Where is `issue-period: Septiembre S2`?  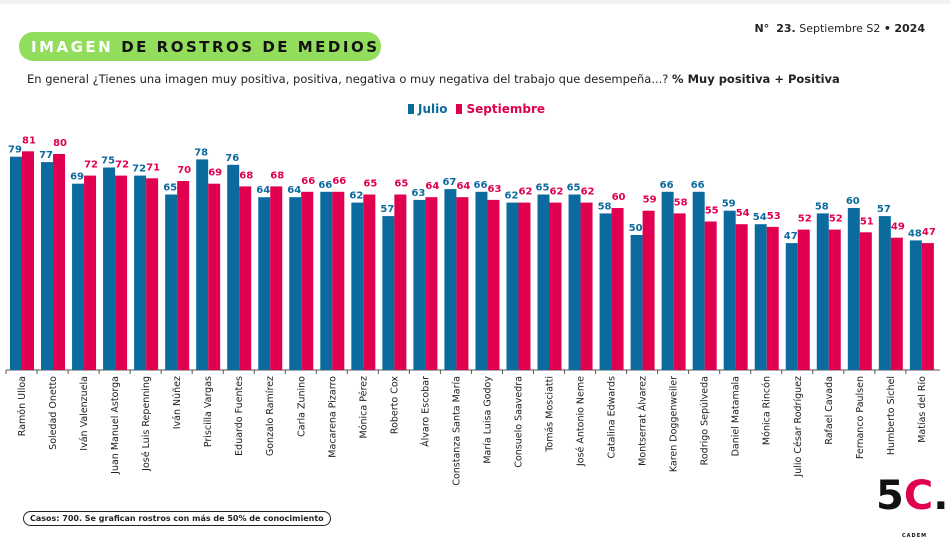
issue-period: Septiembre S2 is located at coordinates (840, 28).